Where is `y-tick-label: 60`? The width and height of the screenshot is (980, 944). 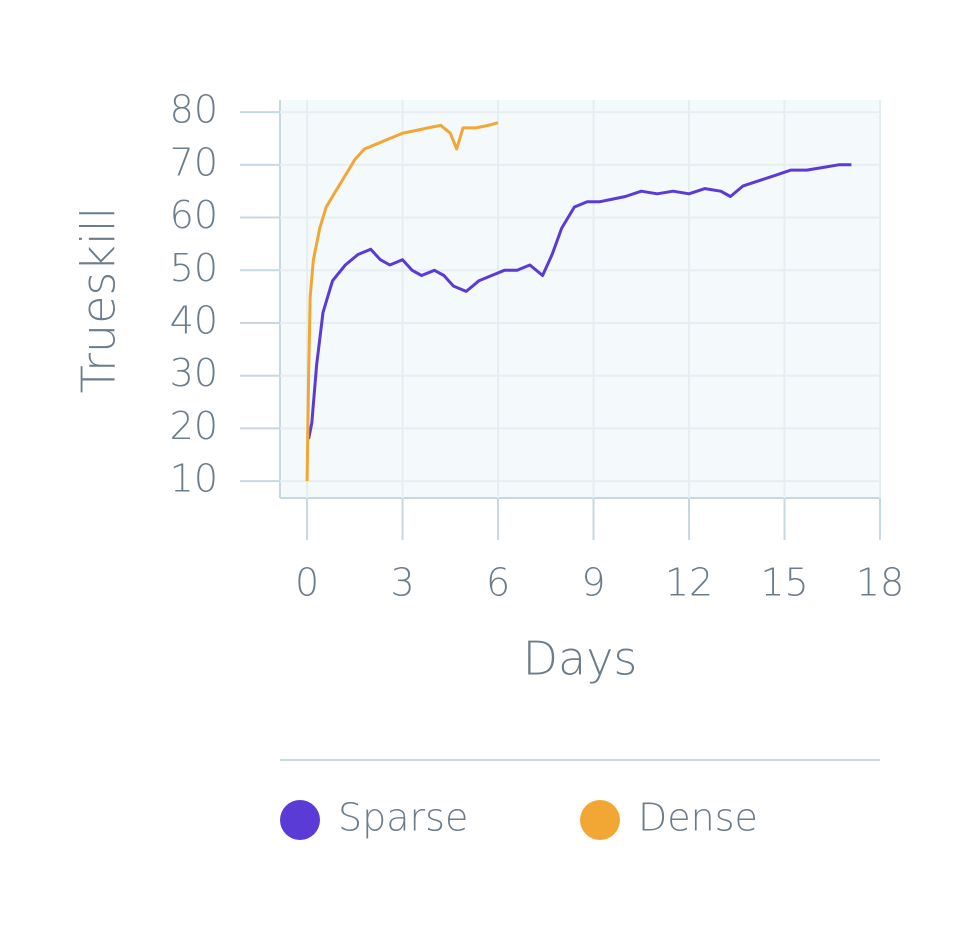
y-tick-label: 60 is located at coordinates (194, 215).